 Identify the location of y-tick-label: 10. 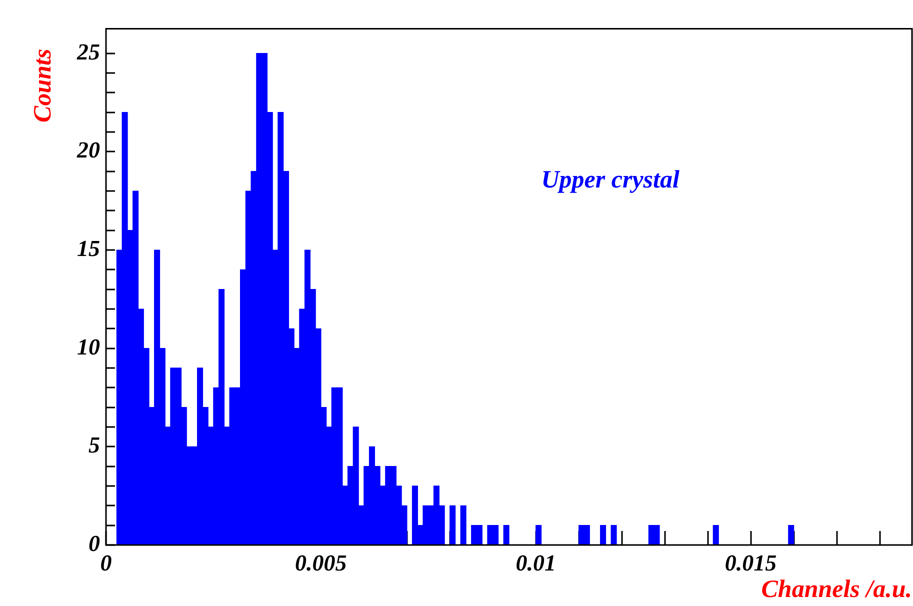
(88, 347).